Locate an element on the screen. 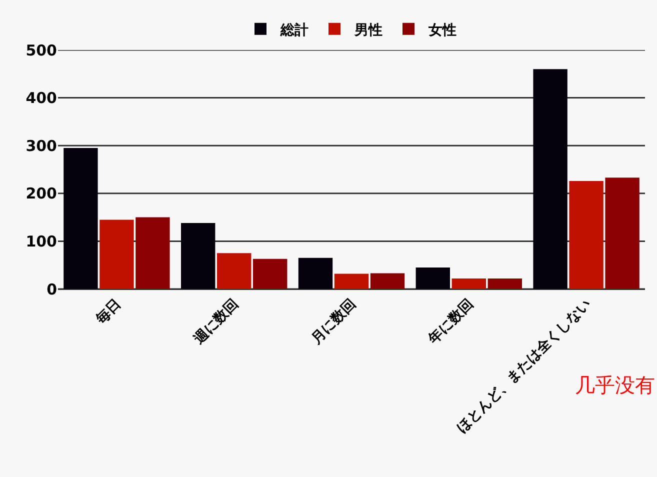  y-tick-label: 400 is located at coordinates (41, 98).